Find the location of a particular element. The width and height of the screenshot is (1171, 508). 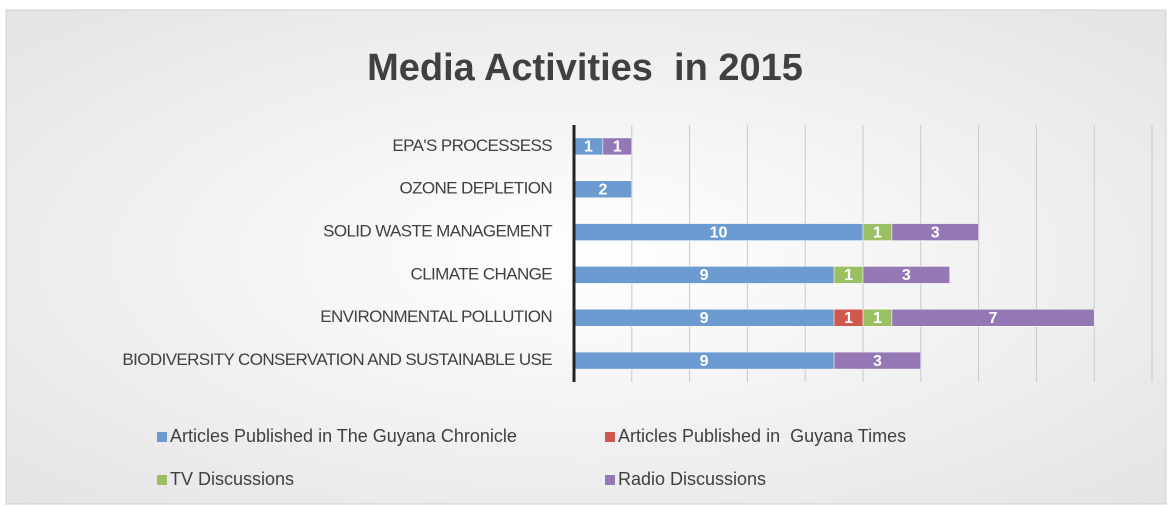

y-tick-label: OZONE DEPLETION is located at coordinates (475, 188).